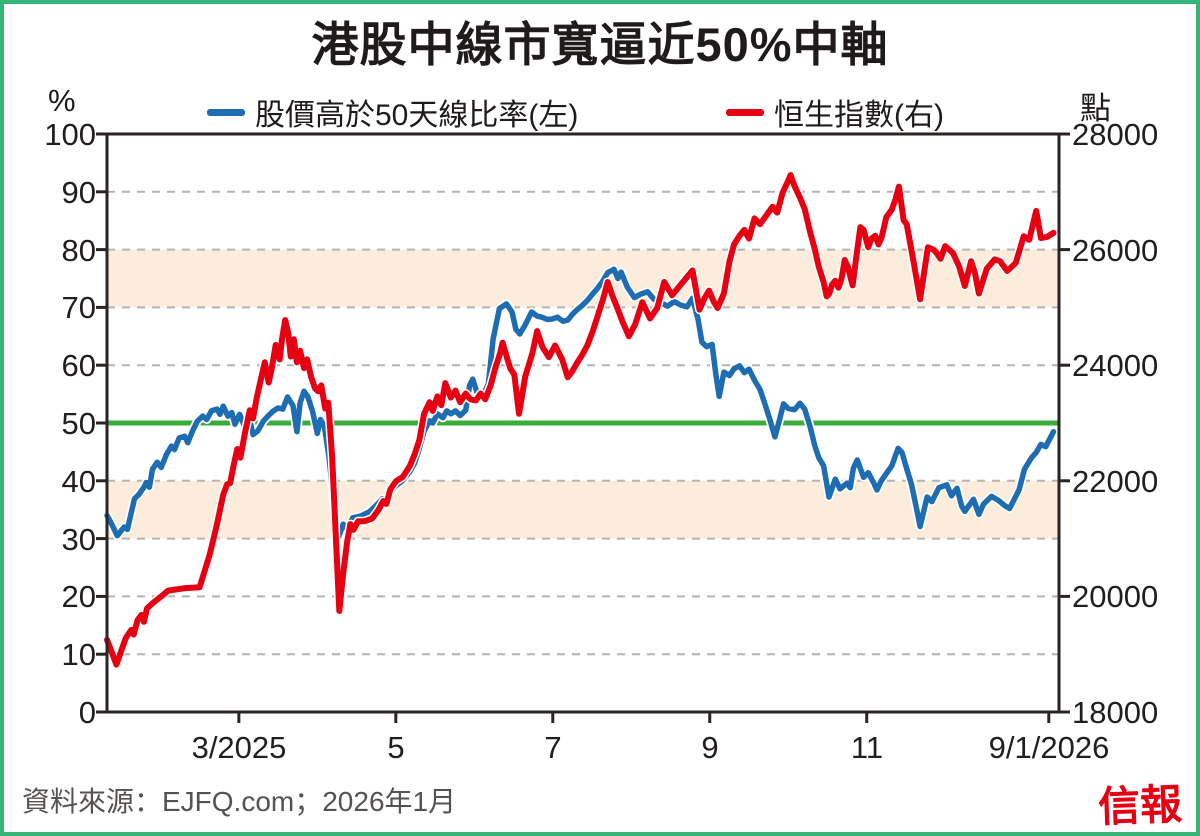 Image resolution: width=1200 pixels, height=836 pixels. I want to click on legend-item-breadth: 股價高於50天線比率(左), so click(392, 112).